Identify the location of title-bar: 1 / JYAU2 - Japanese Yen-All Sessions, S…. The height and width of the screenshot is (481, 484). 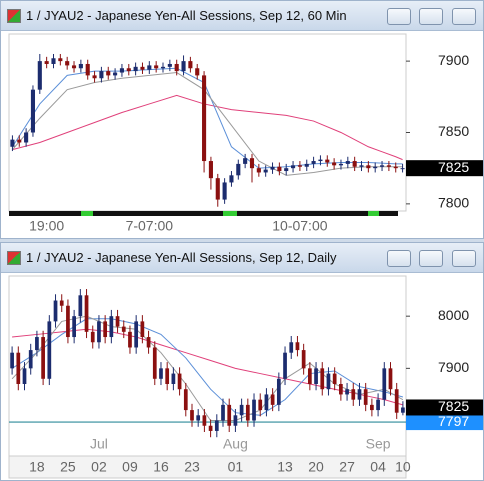
(242, 16).